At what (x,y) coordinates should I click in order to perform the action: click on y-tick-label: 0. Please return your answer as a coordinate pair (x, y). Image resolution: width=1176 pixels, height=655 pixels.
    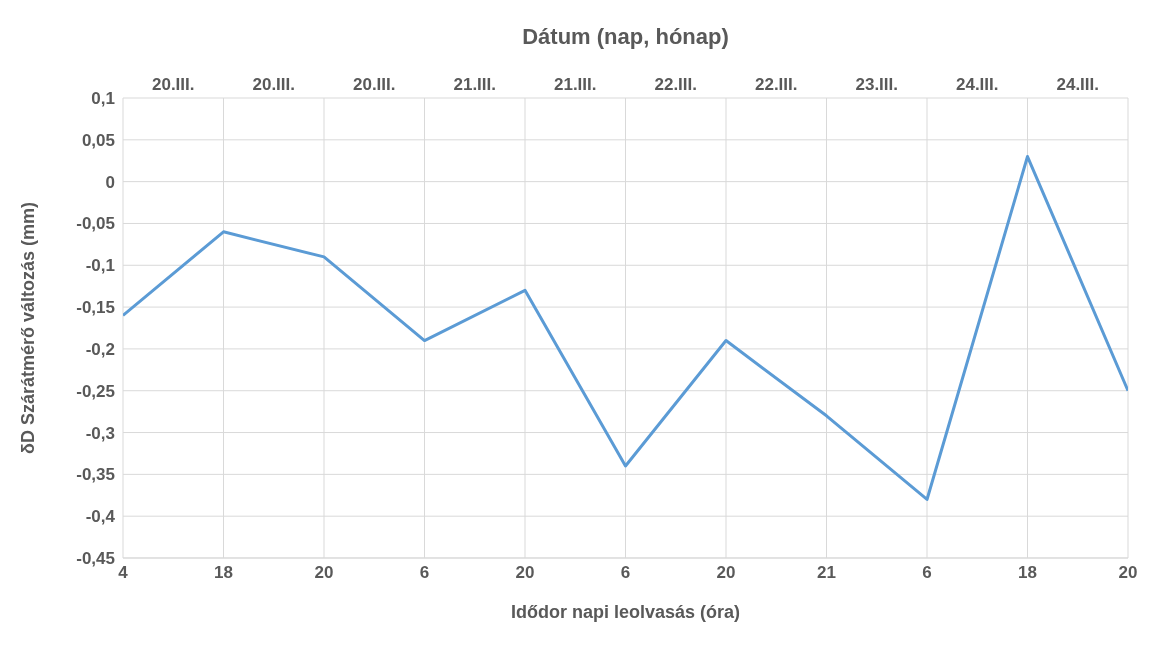
    Looking at the image, I should click on (110, 182).